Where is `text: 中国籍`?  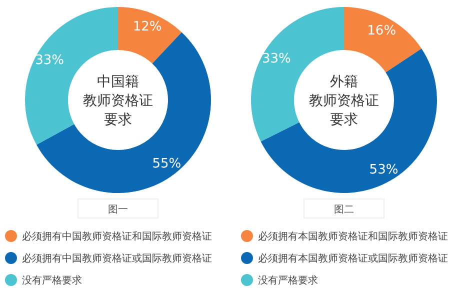
text: 中国籍 is located at coordinates (118, 82).